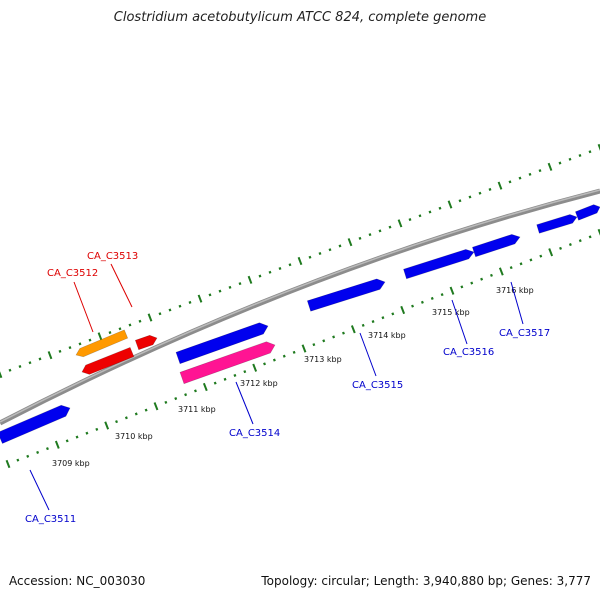 This screenshot has height=600, width=600. I want to click on leader-line-ca-c3516, so click(459, 322).